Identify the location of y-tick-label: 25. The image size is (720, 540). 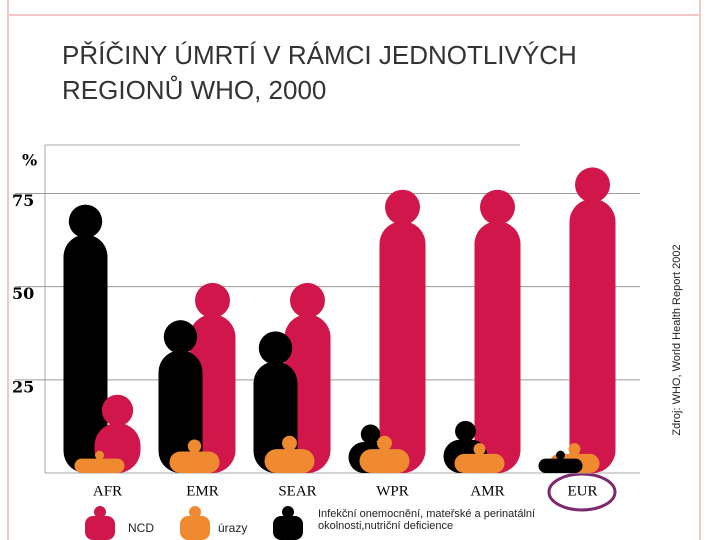
(23, 386).